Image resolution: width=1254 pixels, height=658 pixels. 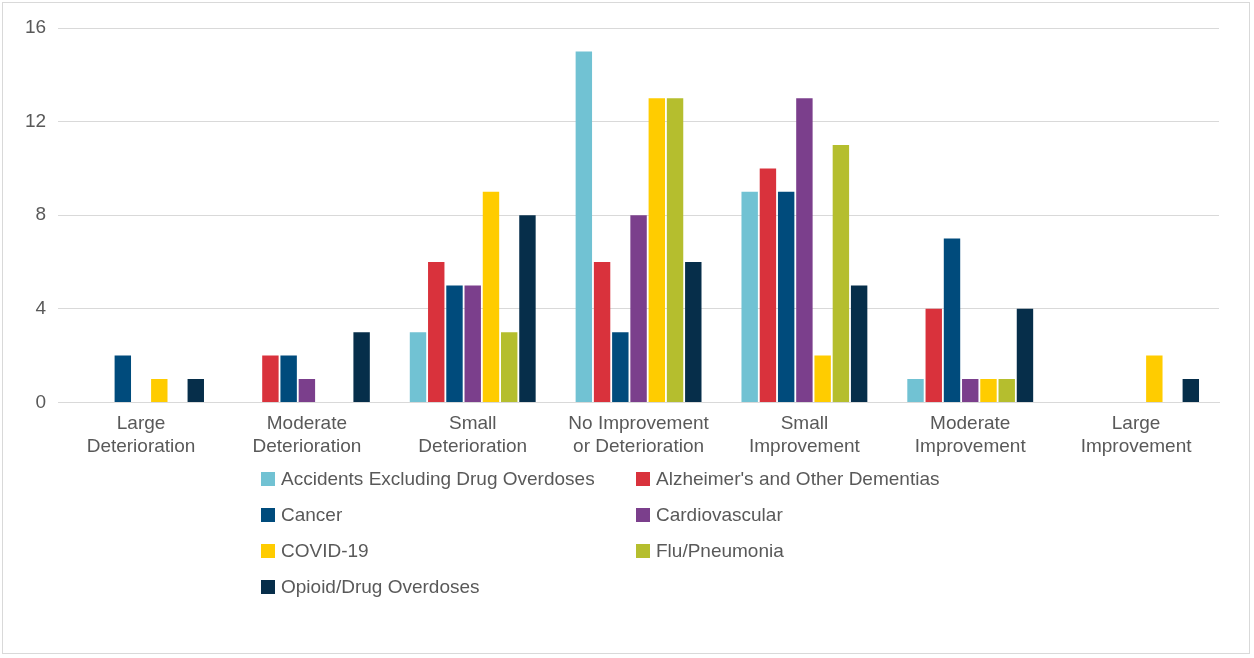 What do you see at coordinates (804, 434) in the screenshot?
I see `x-tick-label: Small Improvement` at bounding box center [804, 434].